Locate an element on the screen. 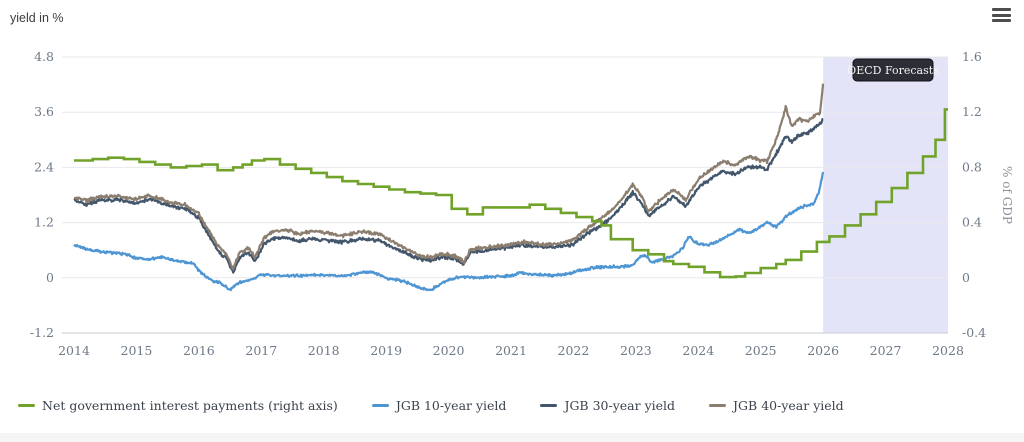 This screenshot has height=442, width=1024. x-axis-tick-label: 2019 is located at coordinates (386, 350).